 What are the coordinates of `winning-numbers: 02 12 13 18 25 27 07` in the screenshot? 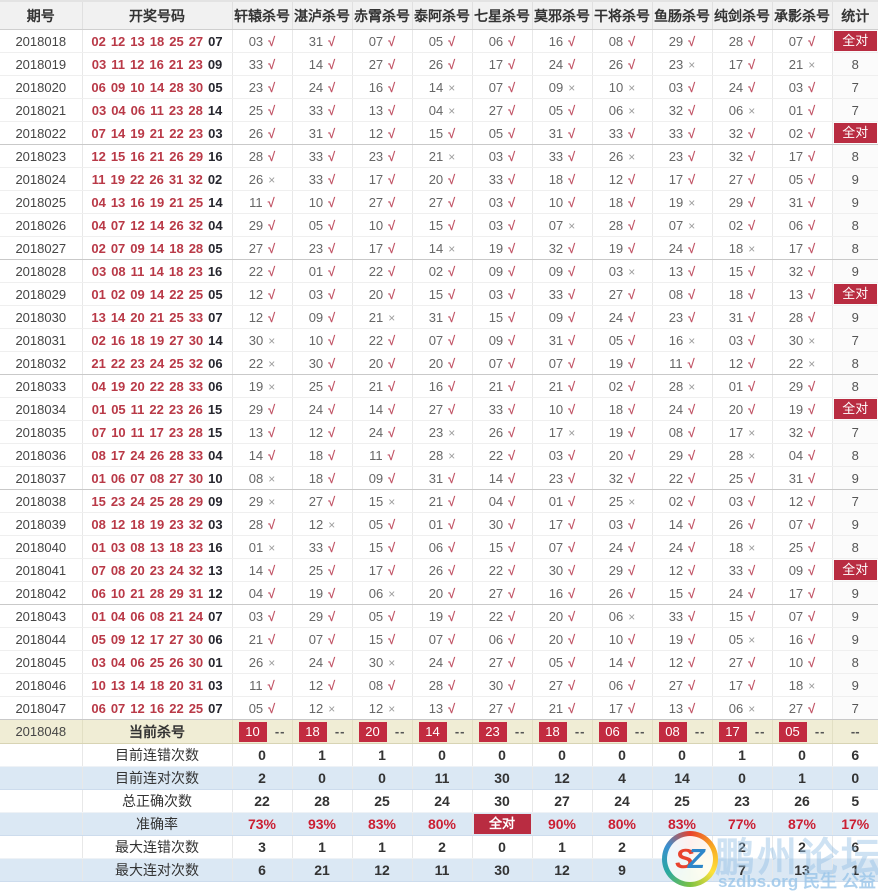 It's located at (157, 41).